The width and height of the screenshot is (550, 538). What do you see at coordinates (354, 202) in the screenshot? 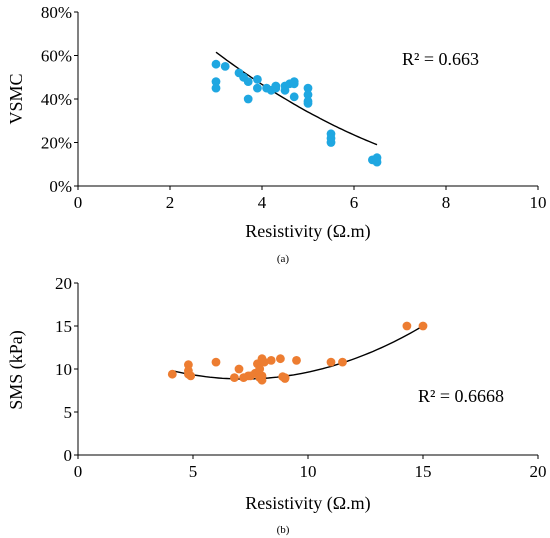
I see `chart-a-x-tick-label: 6` at bounding box center [354, 202].